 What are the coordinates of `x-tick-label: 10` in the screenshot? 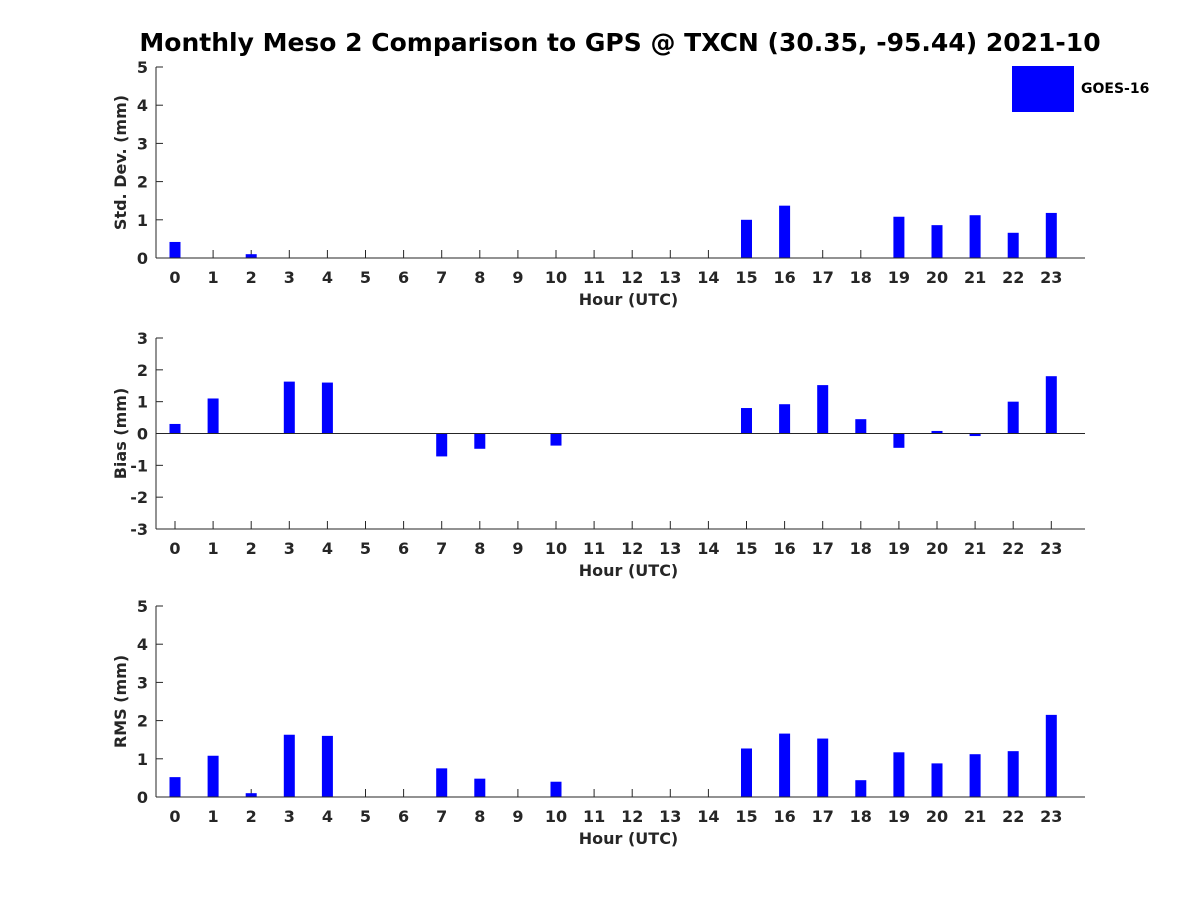 It's located at (556, 816).